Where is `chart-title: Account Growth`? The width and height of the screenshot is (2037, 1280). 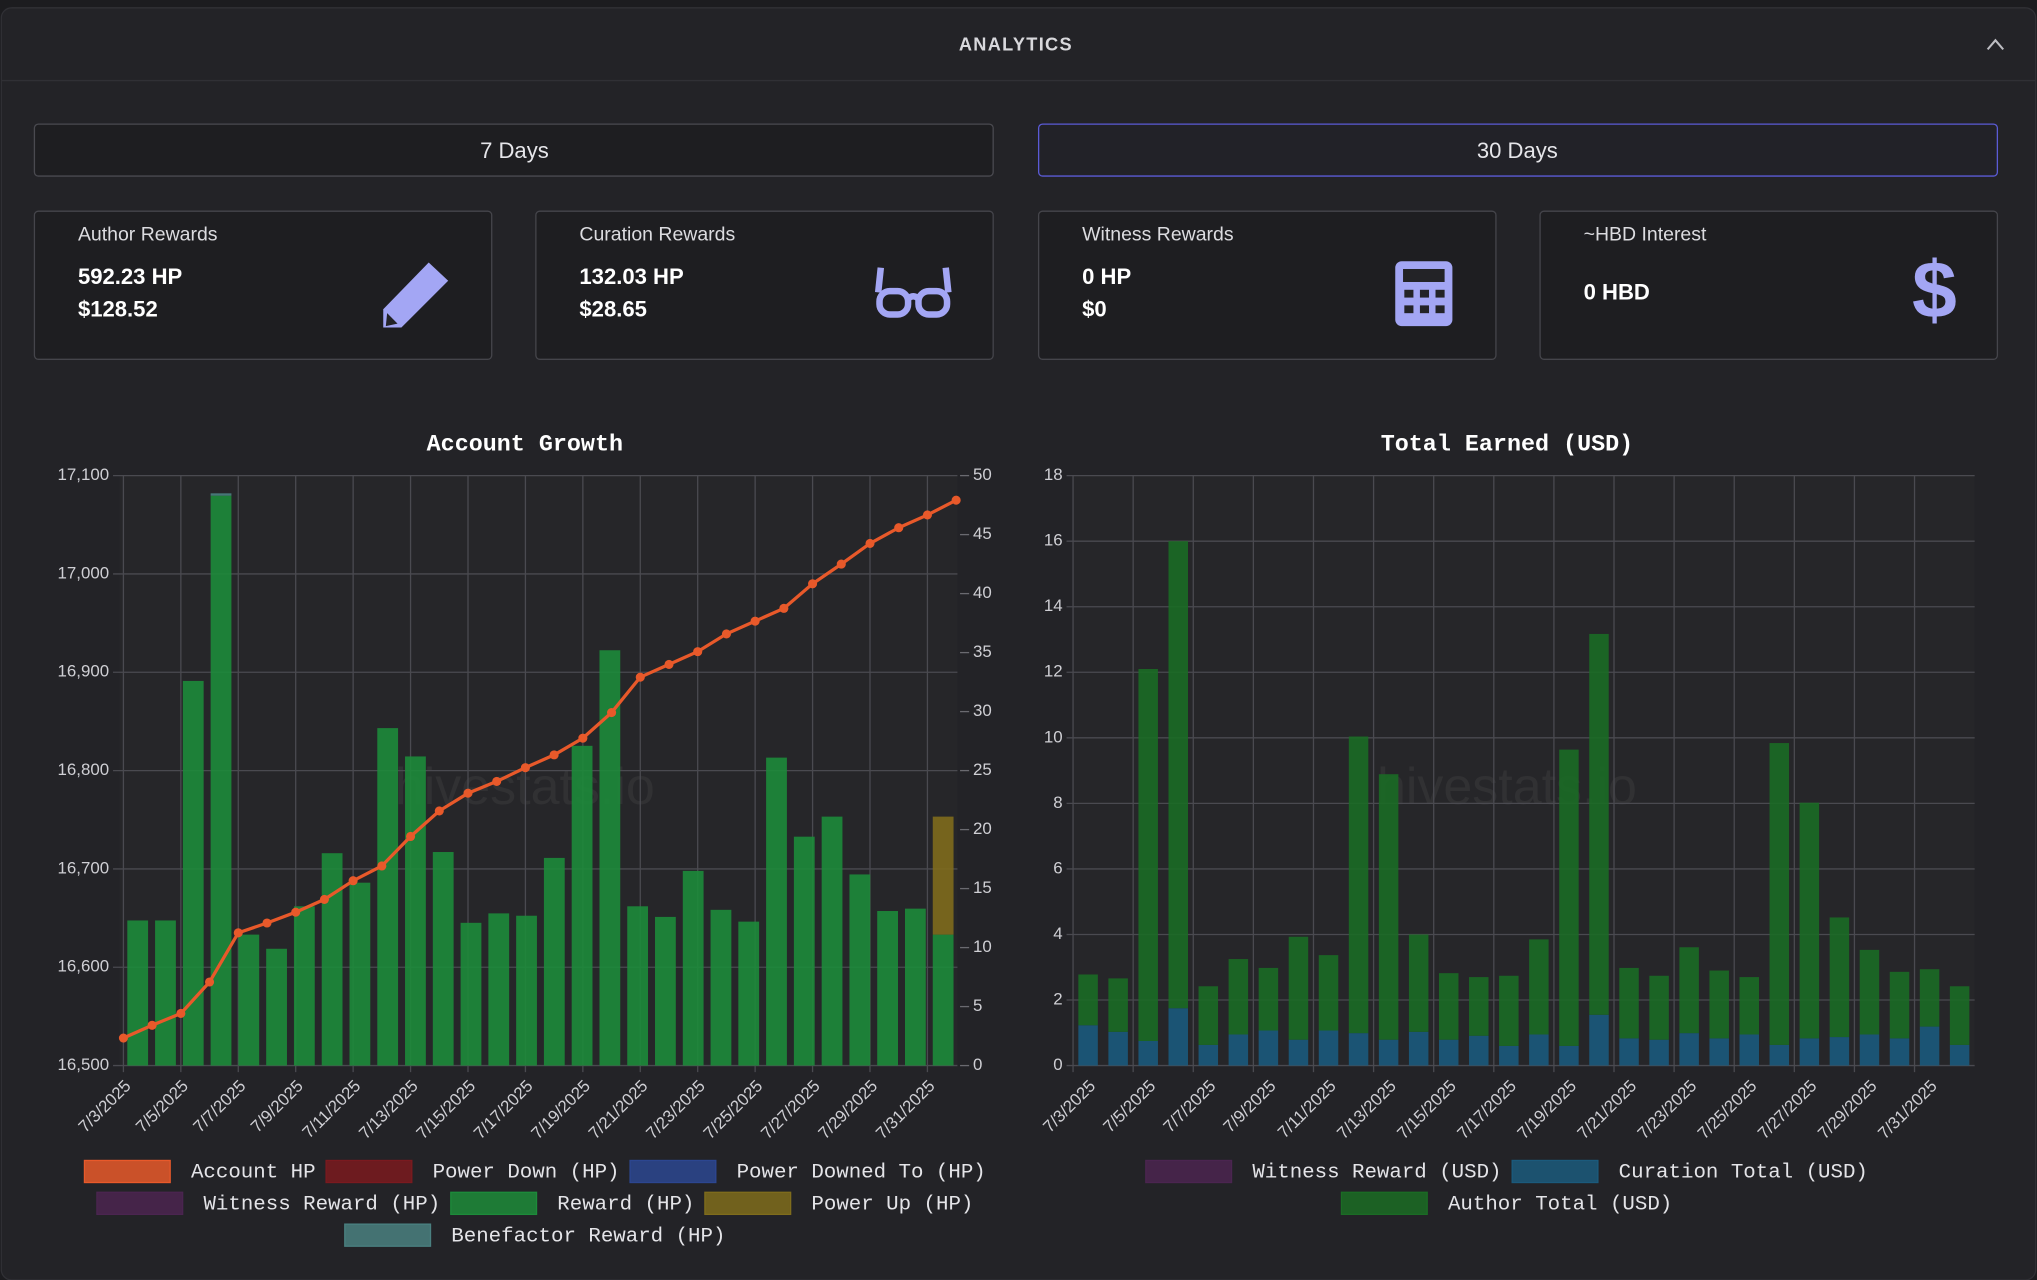
chart-title: Account Growth is located at coordinates (525, 446).